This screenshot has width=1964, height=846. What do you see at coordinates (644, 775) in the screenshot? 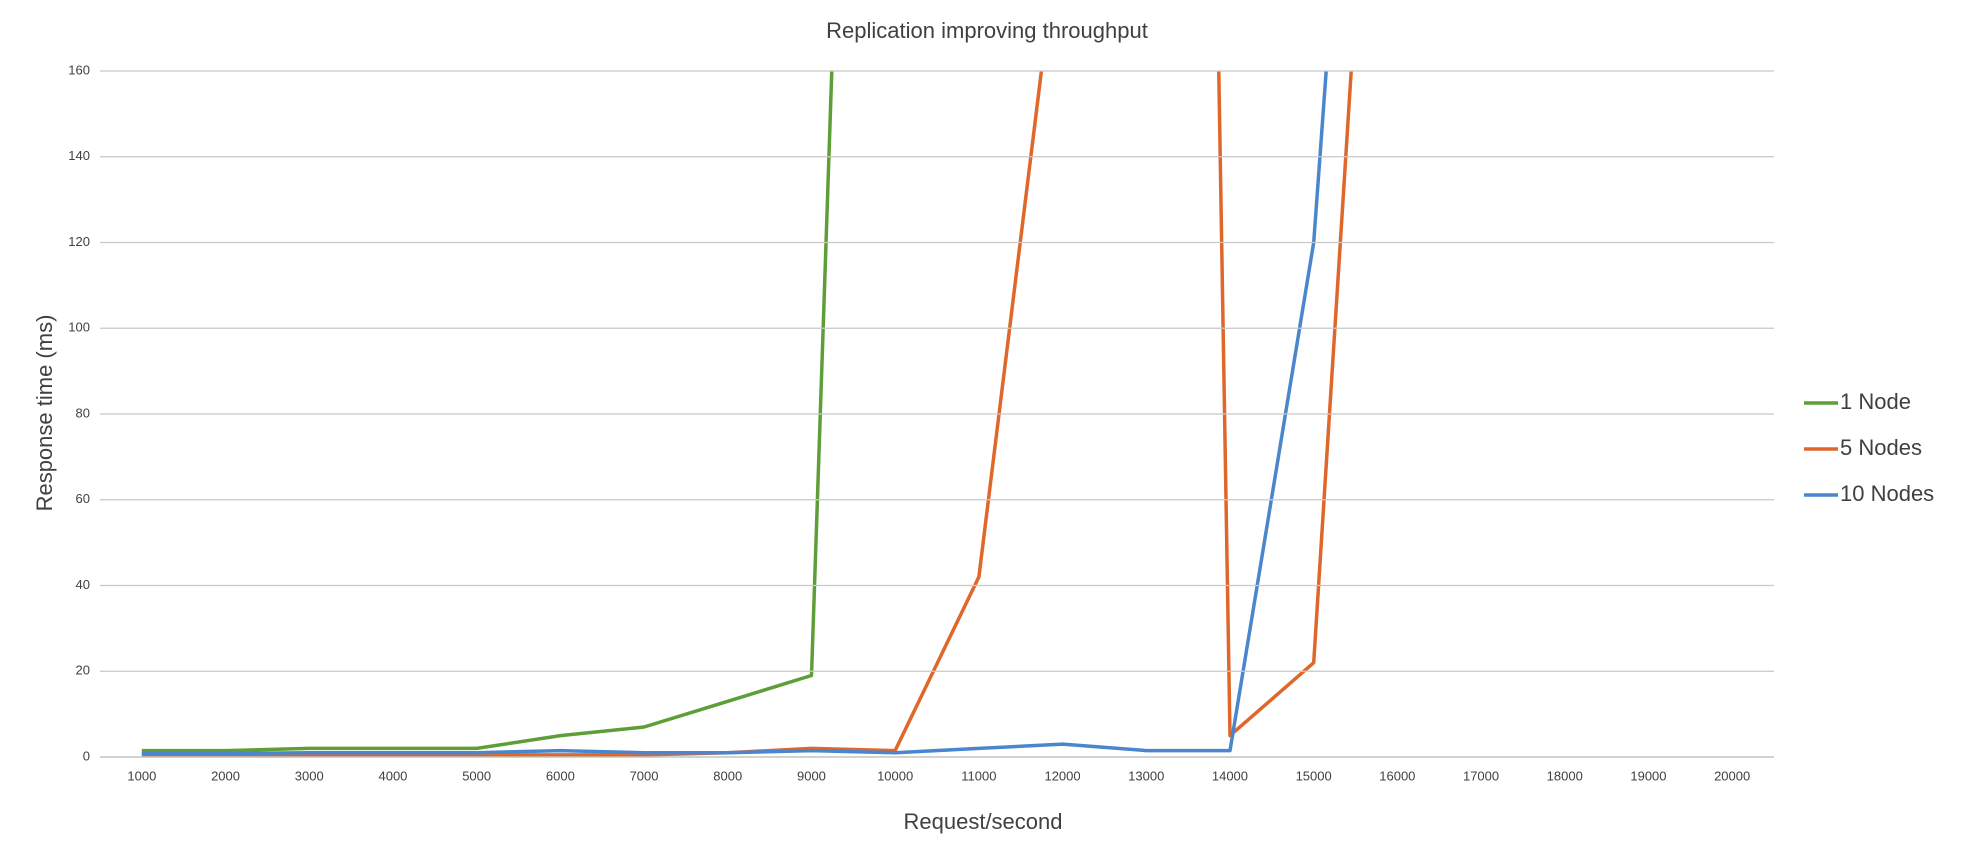
I see `x-tick-label: 7000` at bounding box center [644, 775].